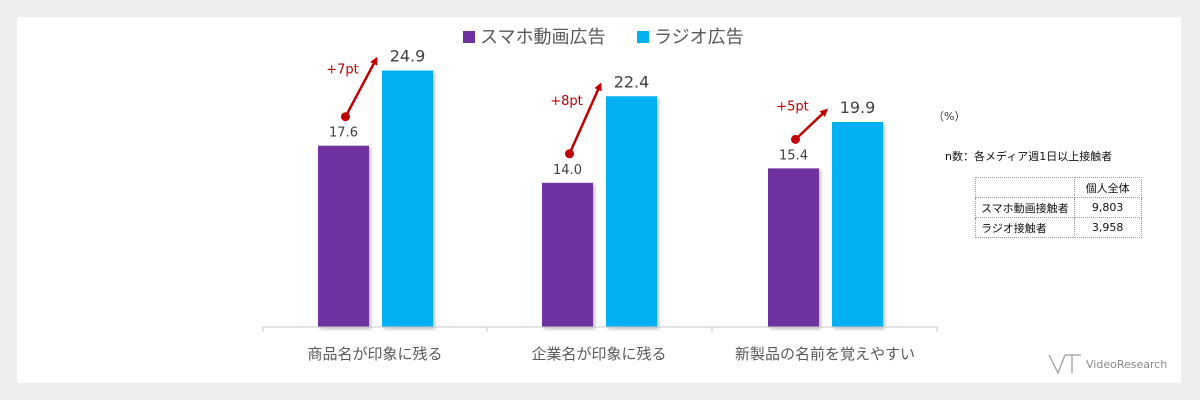 Image resolution: width=1200 pixels, height=400 pixels. I want to click on sample-size-table: 個人全体 スマホ動画接触者 9,803 ラジオ接触者 3,958, so click(1058, 207).